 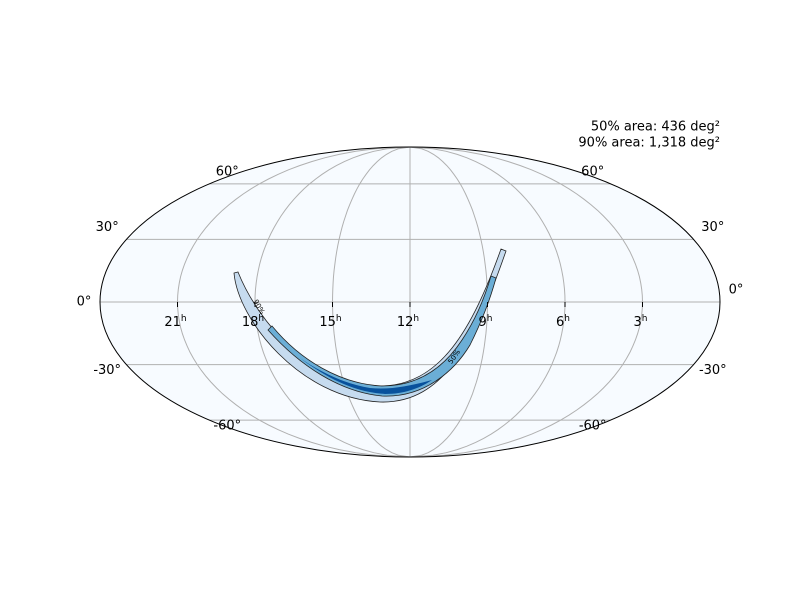 I want to click on probability-region: 90% 50%, so click(x=370, y=325).